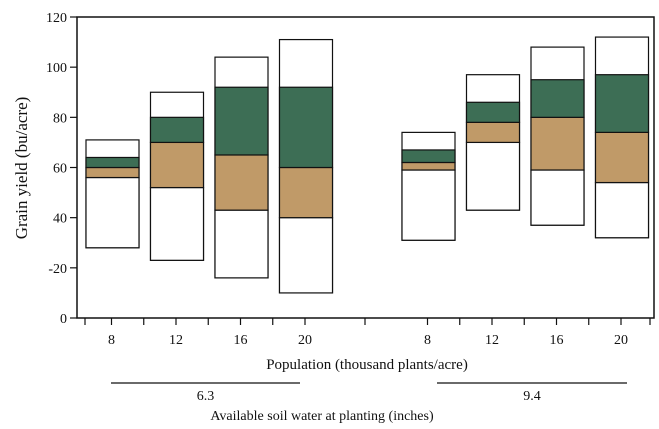 This screenshot has height=429, width=659. Describe the element at coordinates (60, 219) in the screenshot. I see `y-tick-label: 40` at that location.